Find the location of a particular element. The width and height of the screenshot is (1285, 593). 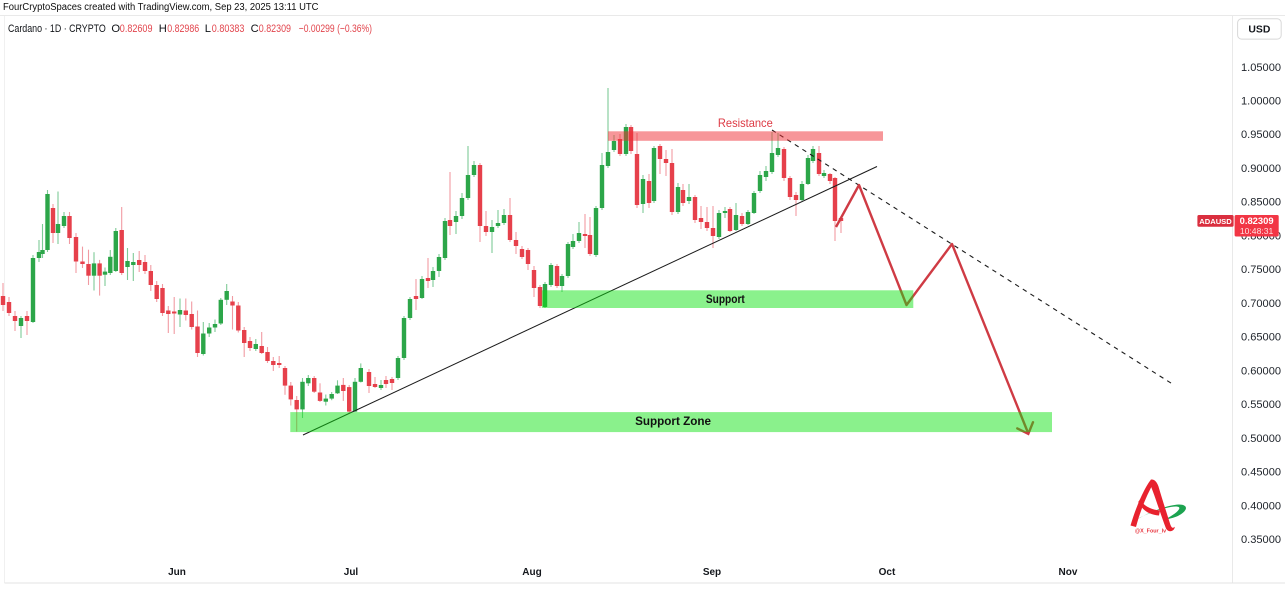

svg-text: 0.80383 is located at coordinates (228, 29).